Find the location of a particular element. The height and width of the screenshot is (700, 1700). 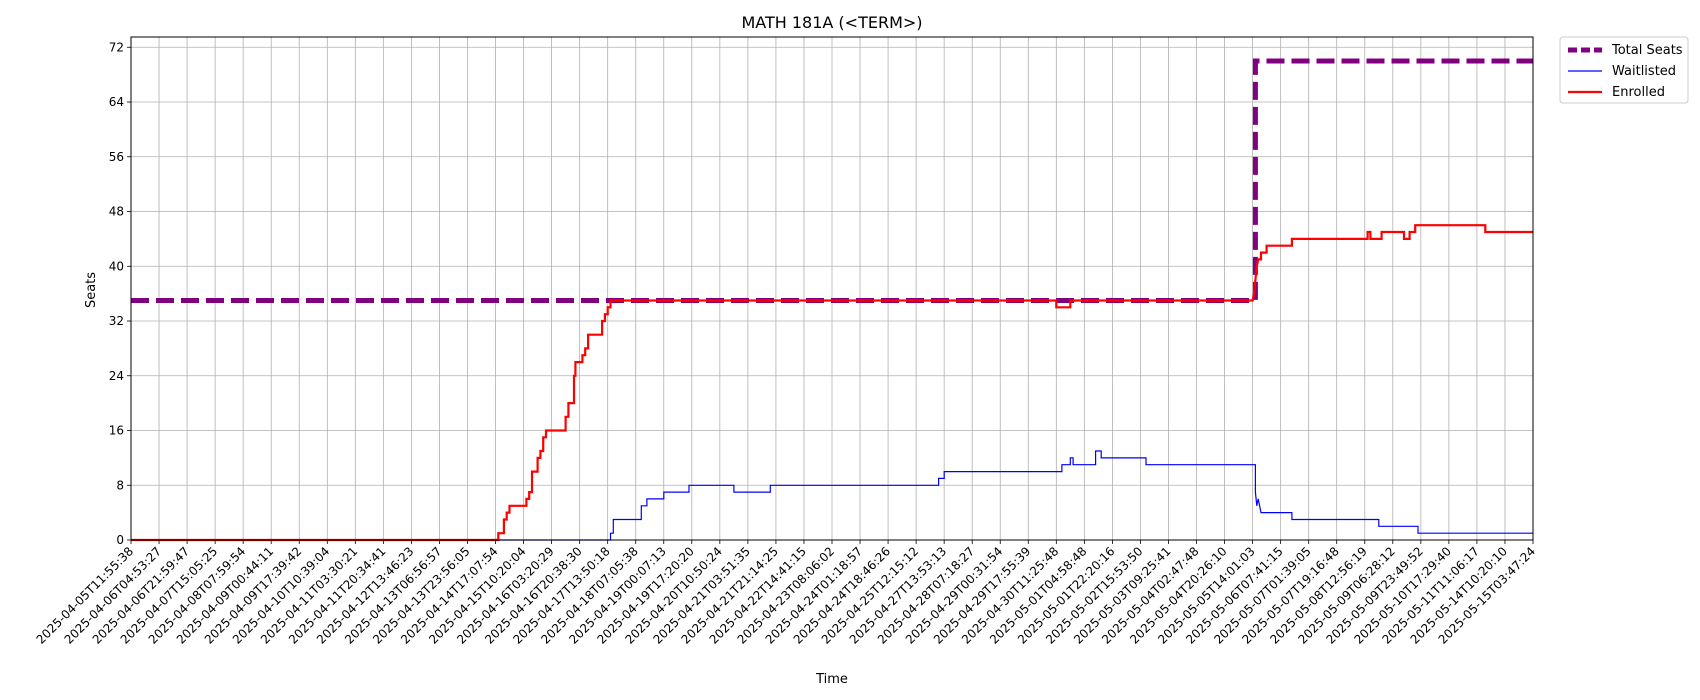

x-axis-label: Time is located at coordinates (831, 679).